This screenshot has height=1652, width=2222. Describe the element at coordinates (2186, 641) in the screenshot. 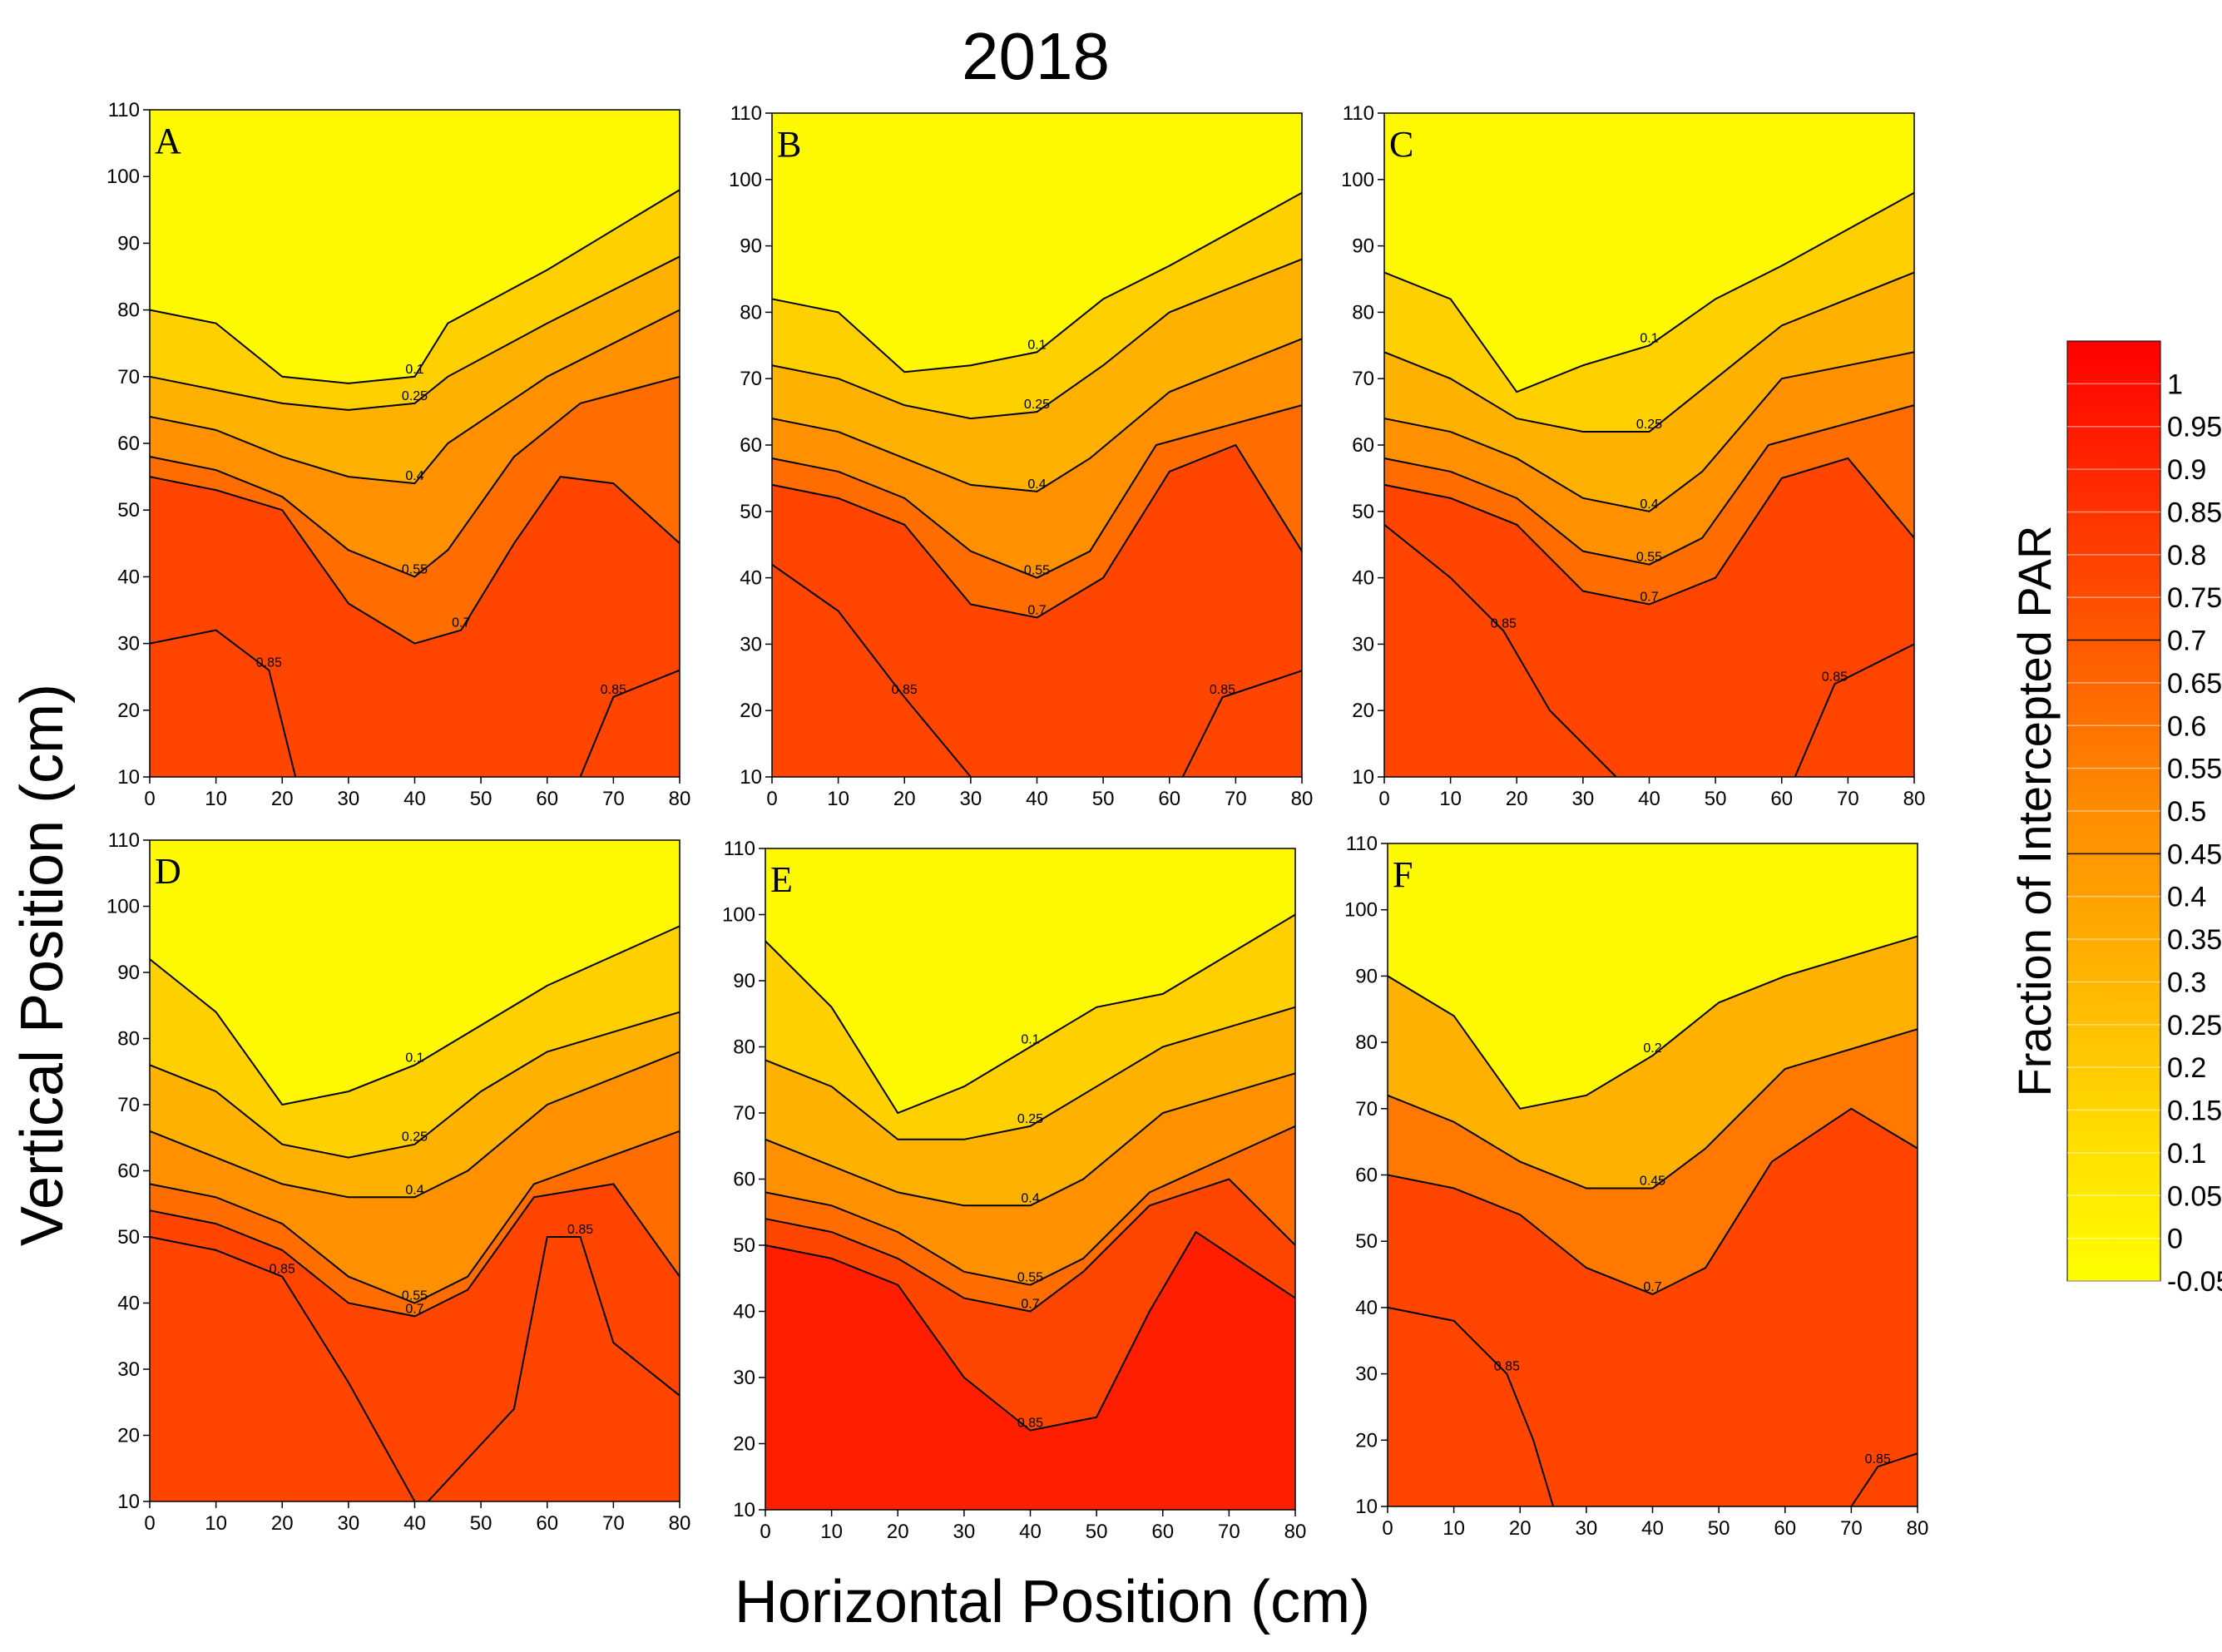

I see `colorbar-tick-label: 0.7` at that location.